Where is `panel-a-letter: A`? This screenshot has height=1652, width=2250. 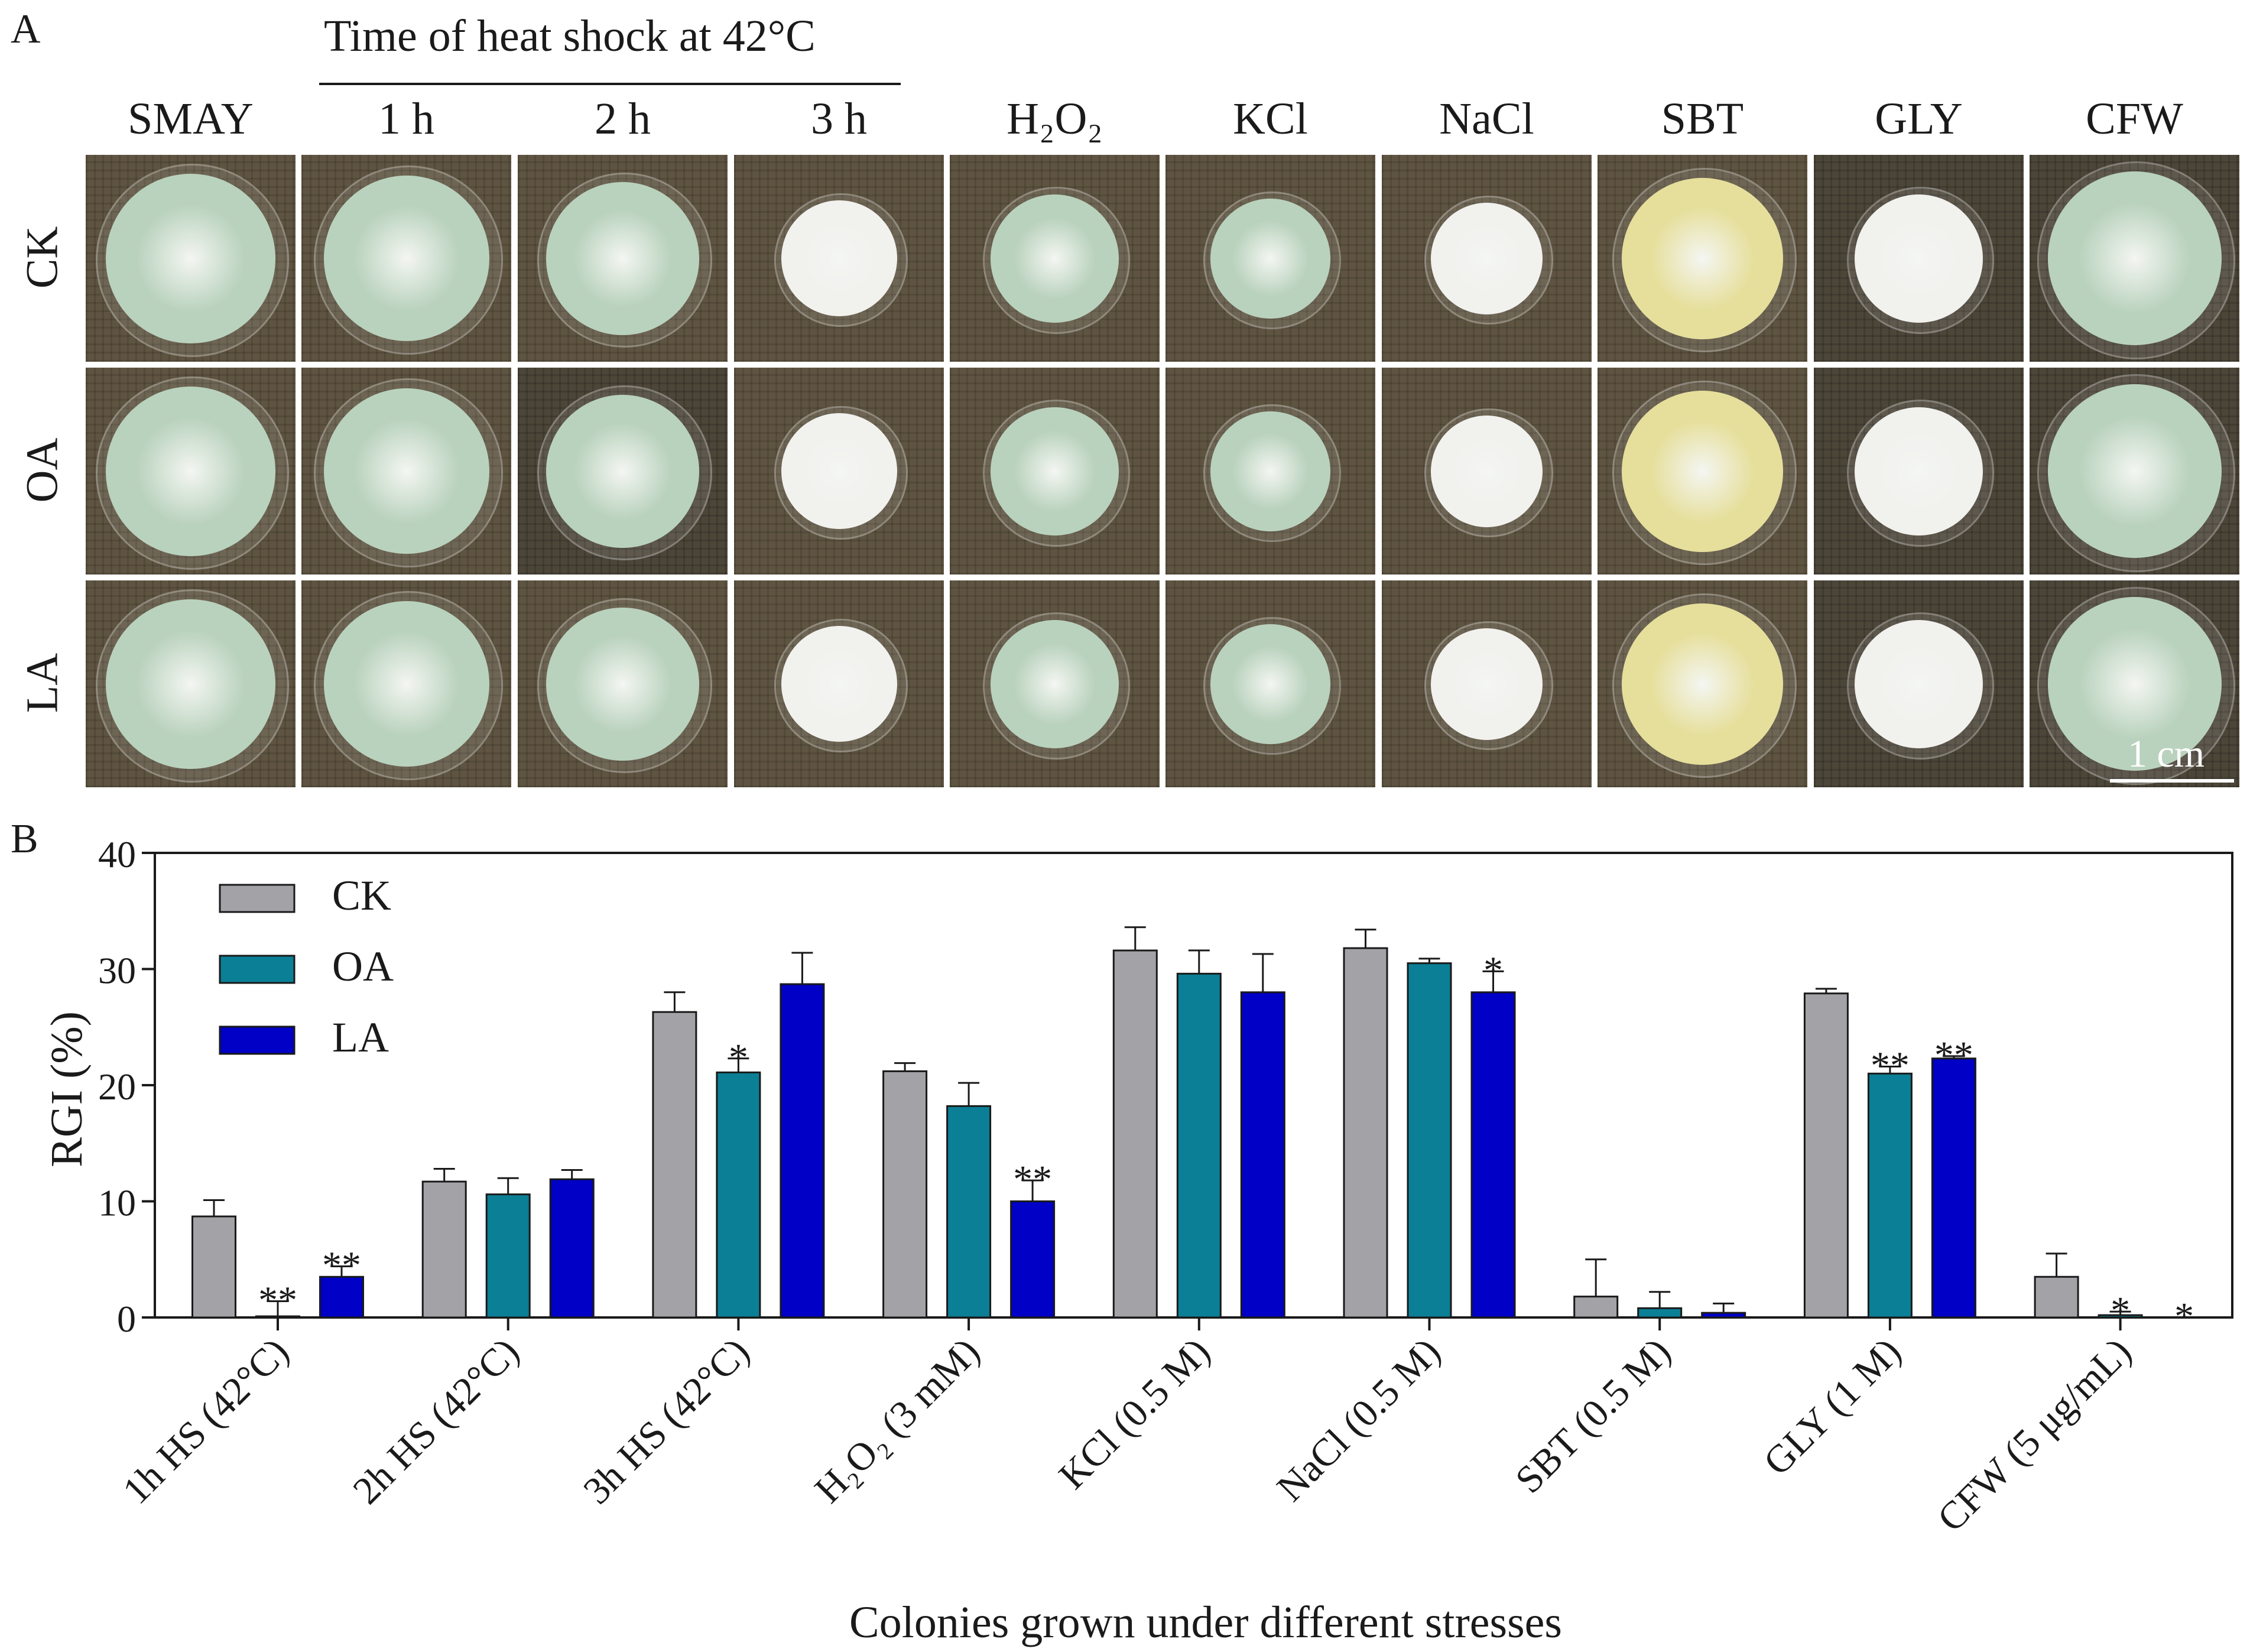 panel-a-letter: A is located at coordinates (26, 29).